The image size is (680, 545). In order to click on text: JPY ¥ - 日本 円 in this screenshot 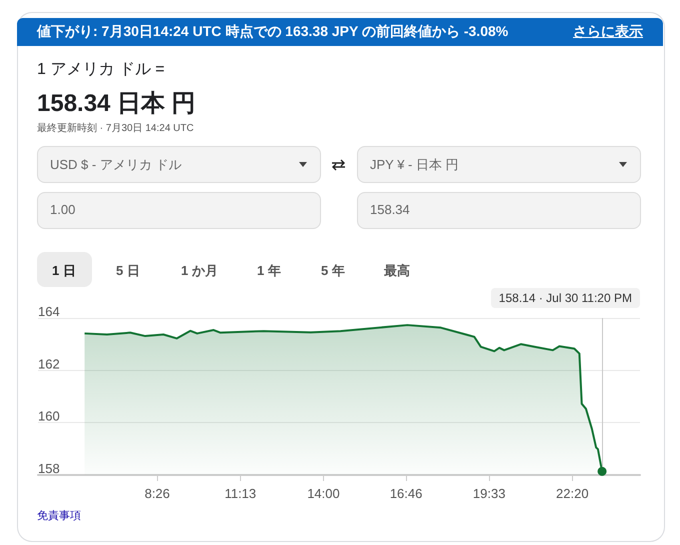, I will do `click(414, 165)`.